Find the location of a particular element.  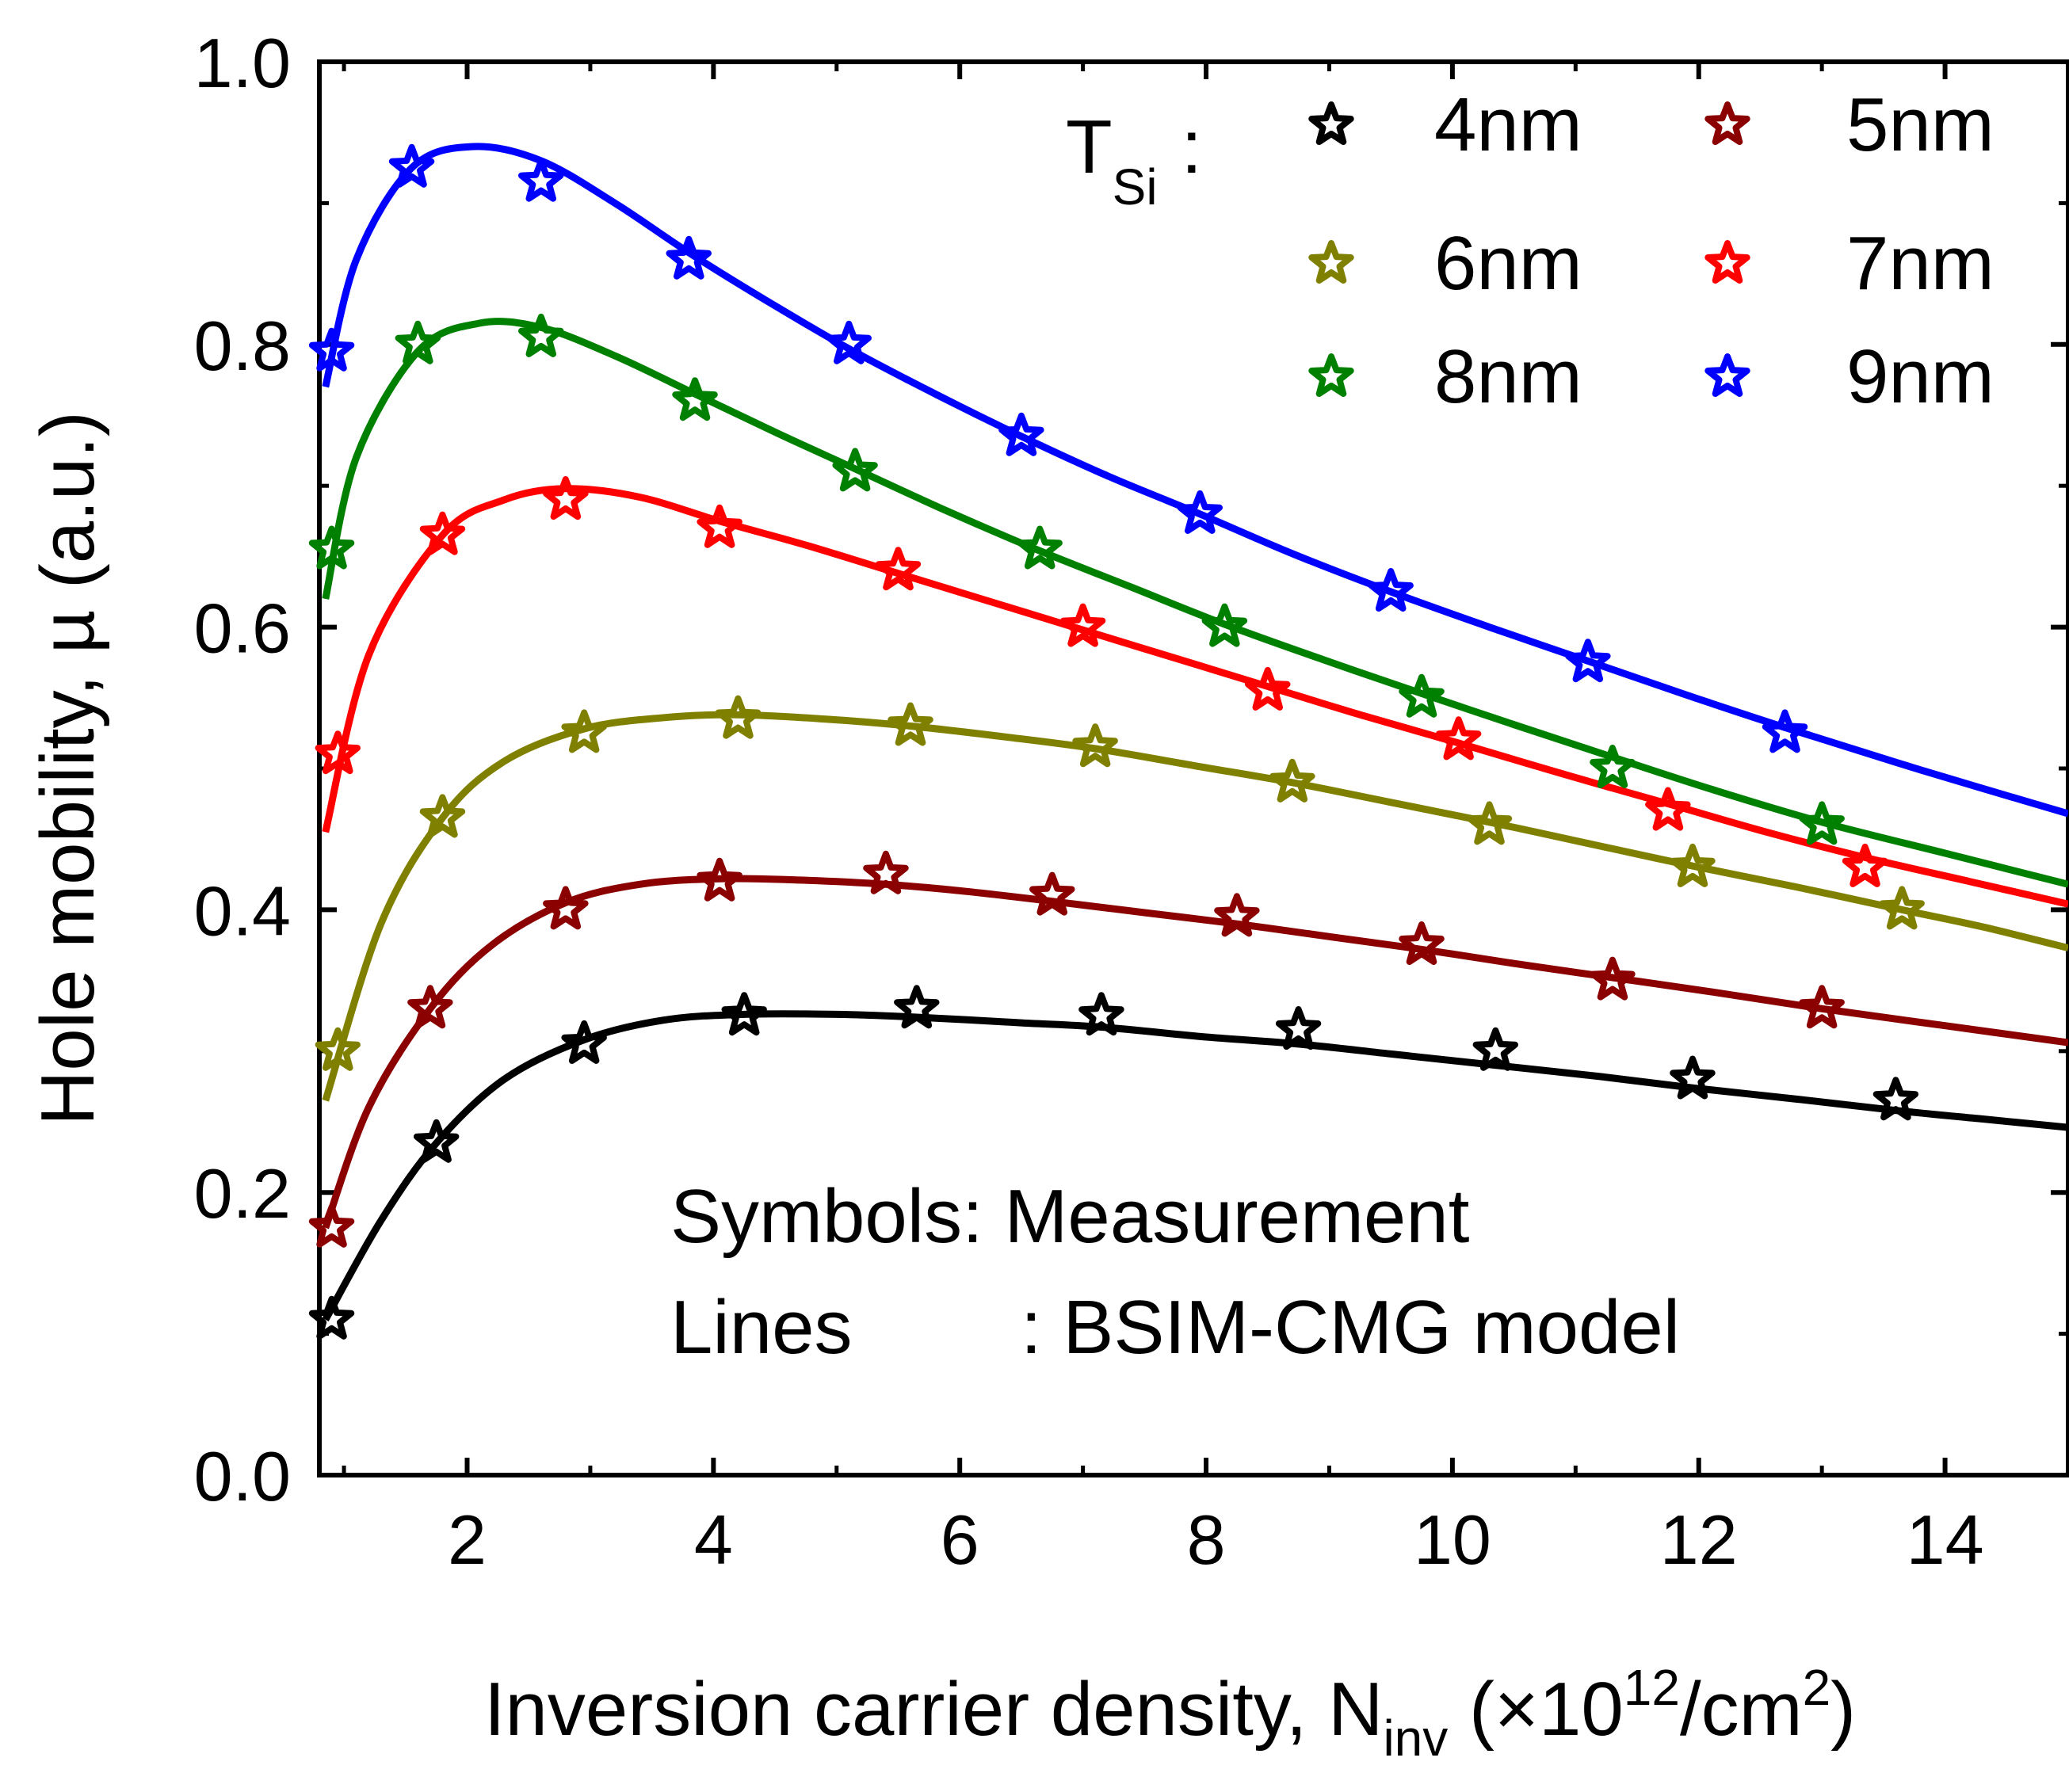

legend-marker-5nm is located at coordinates (1727, 123).